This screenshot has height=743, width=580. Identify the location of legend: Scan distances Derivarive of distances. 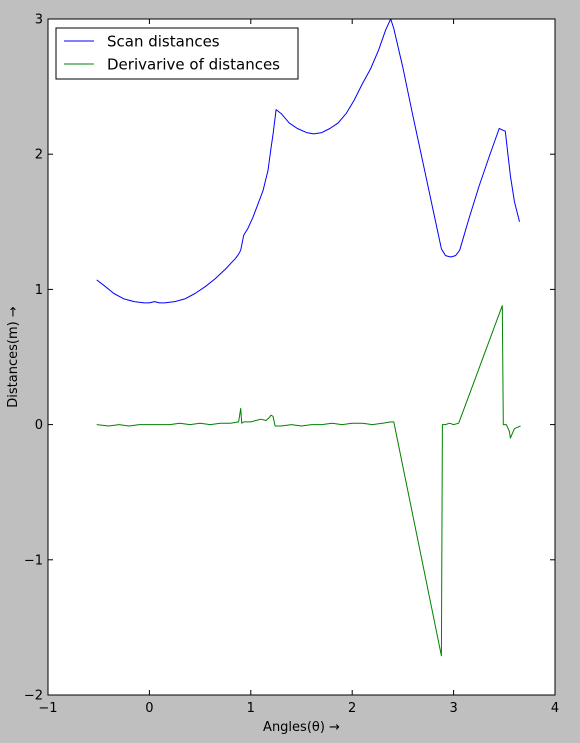
(177, 53).